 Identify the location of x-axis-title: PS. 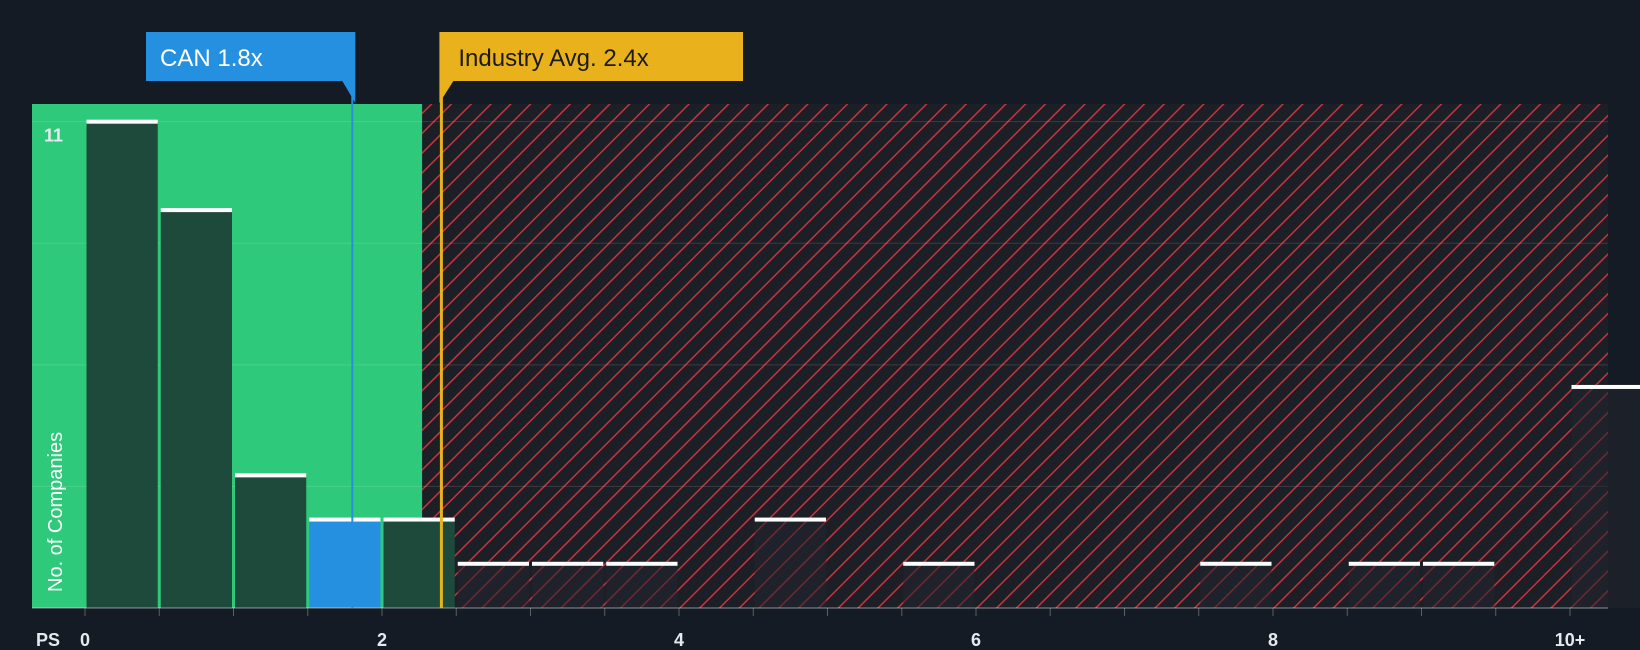
(48, 640).